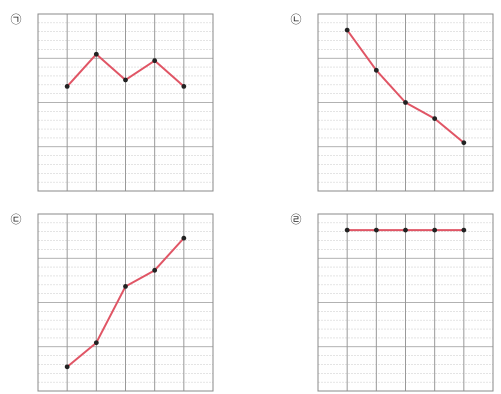 The width and height of the screenshot is (501, 394). I want to click on panel-label: ㉡, so click(296, 19).